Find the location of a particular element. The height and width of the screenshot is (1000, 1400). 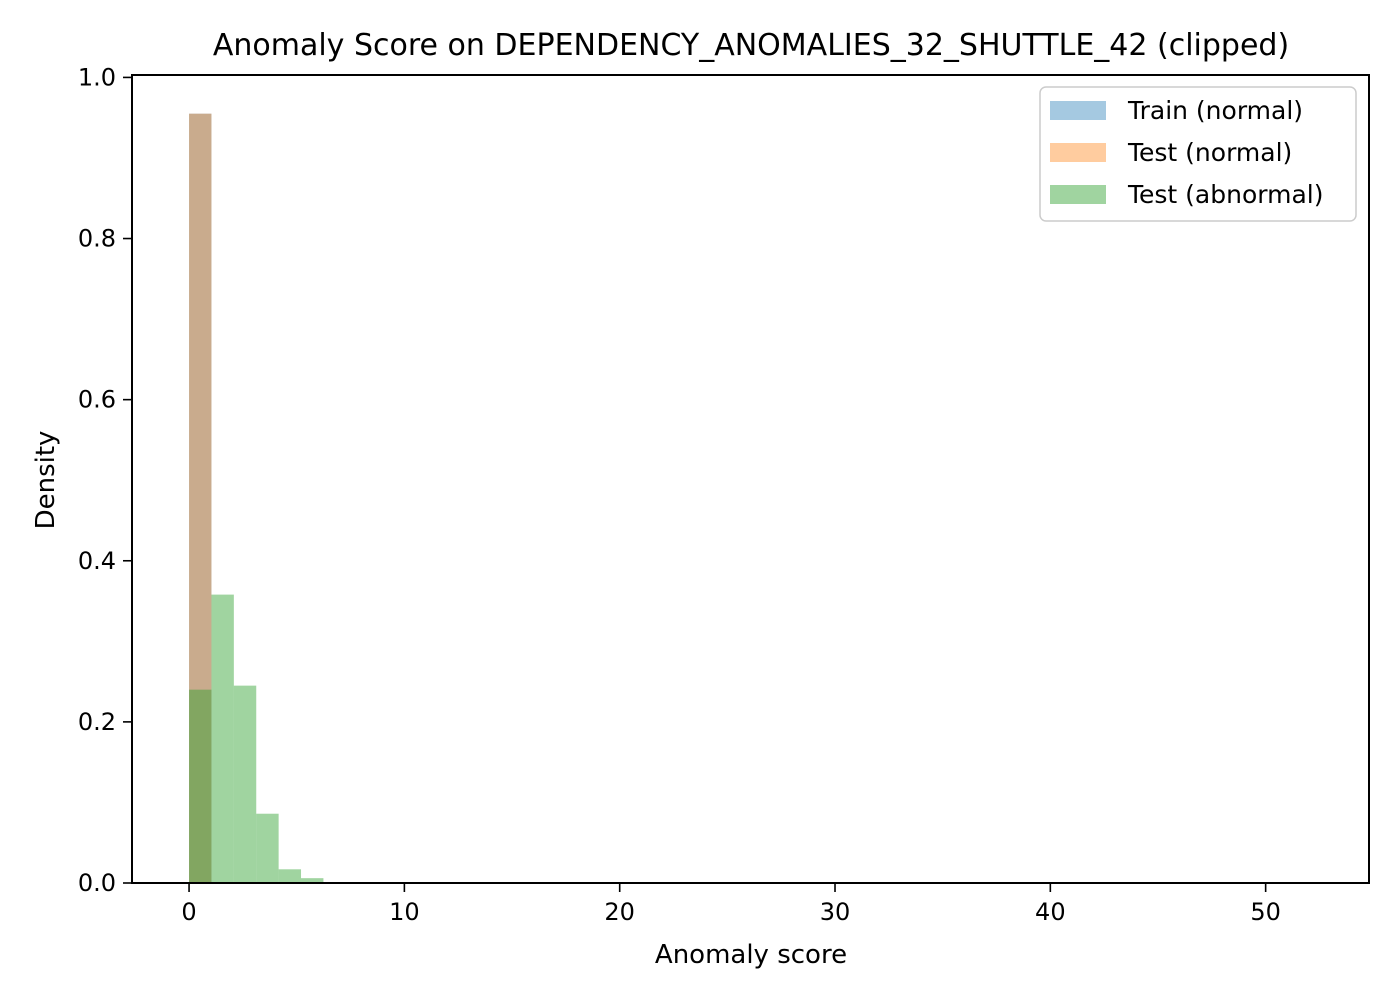

x-tick-label: 30 is located at coordinates (835, 912).